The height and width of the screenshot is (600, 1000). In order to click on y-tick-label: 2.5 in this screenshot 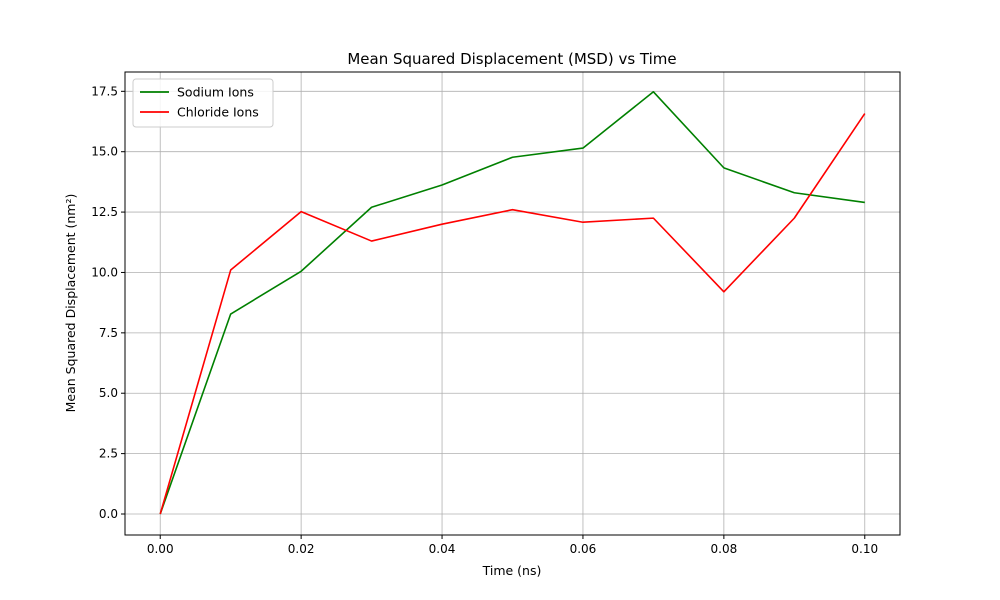, I will do `click(108, 454)`.